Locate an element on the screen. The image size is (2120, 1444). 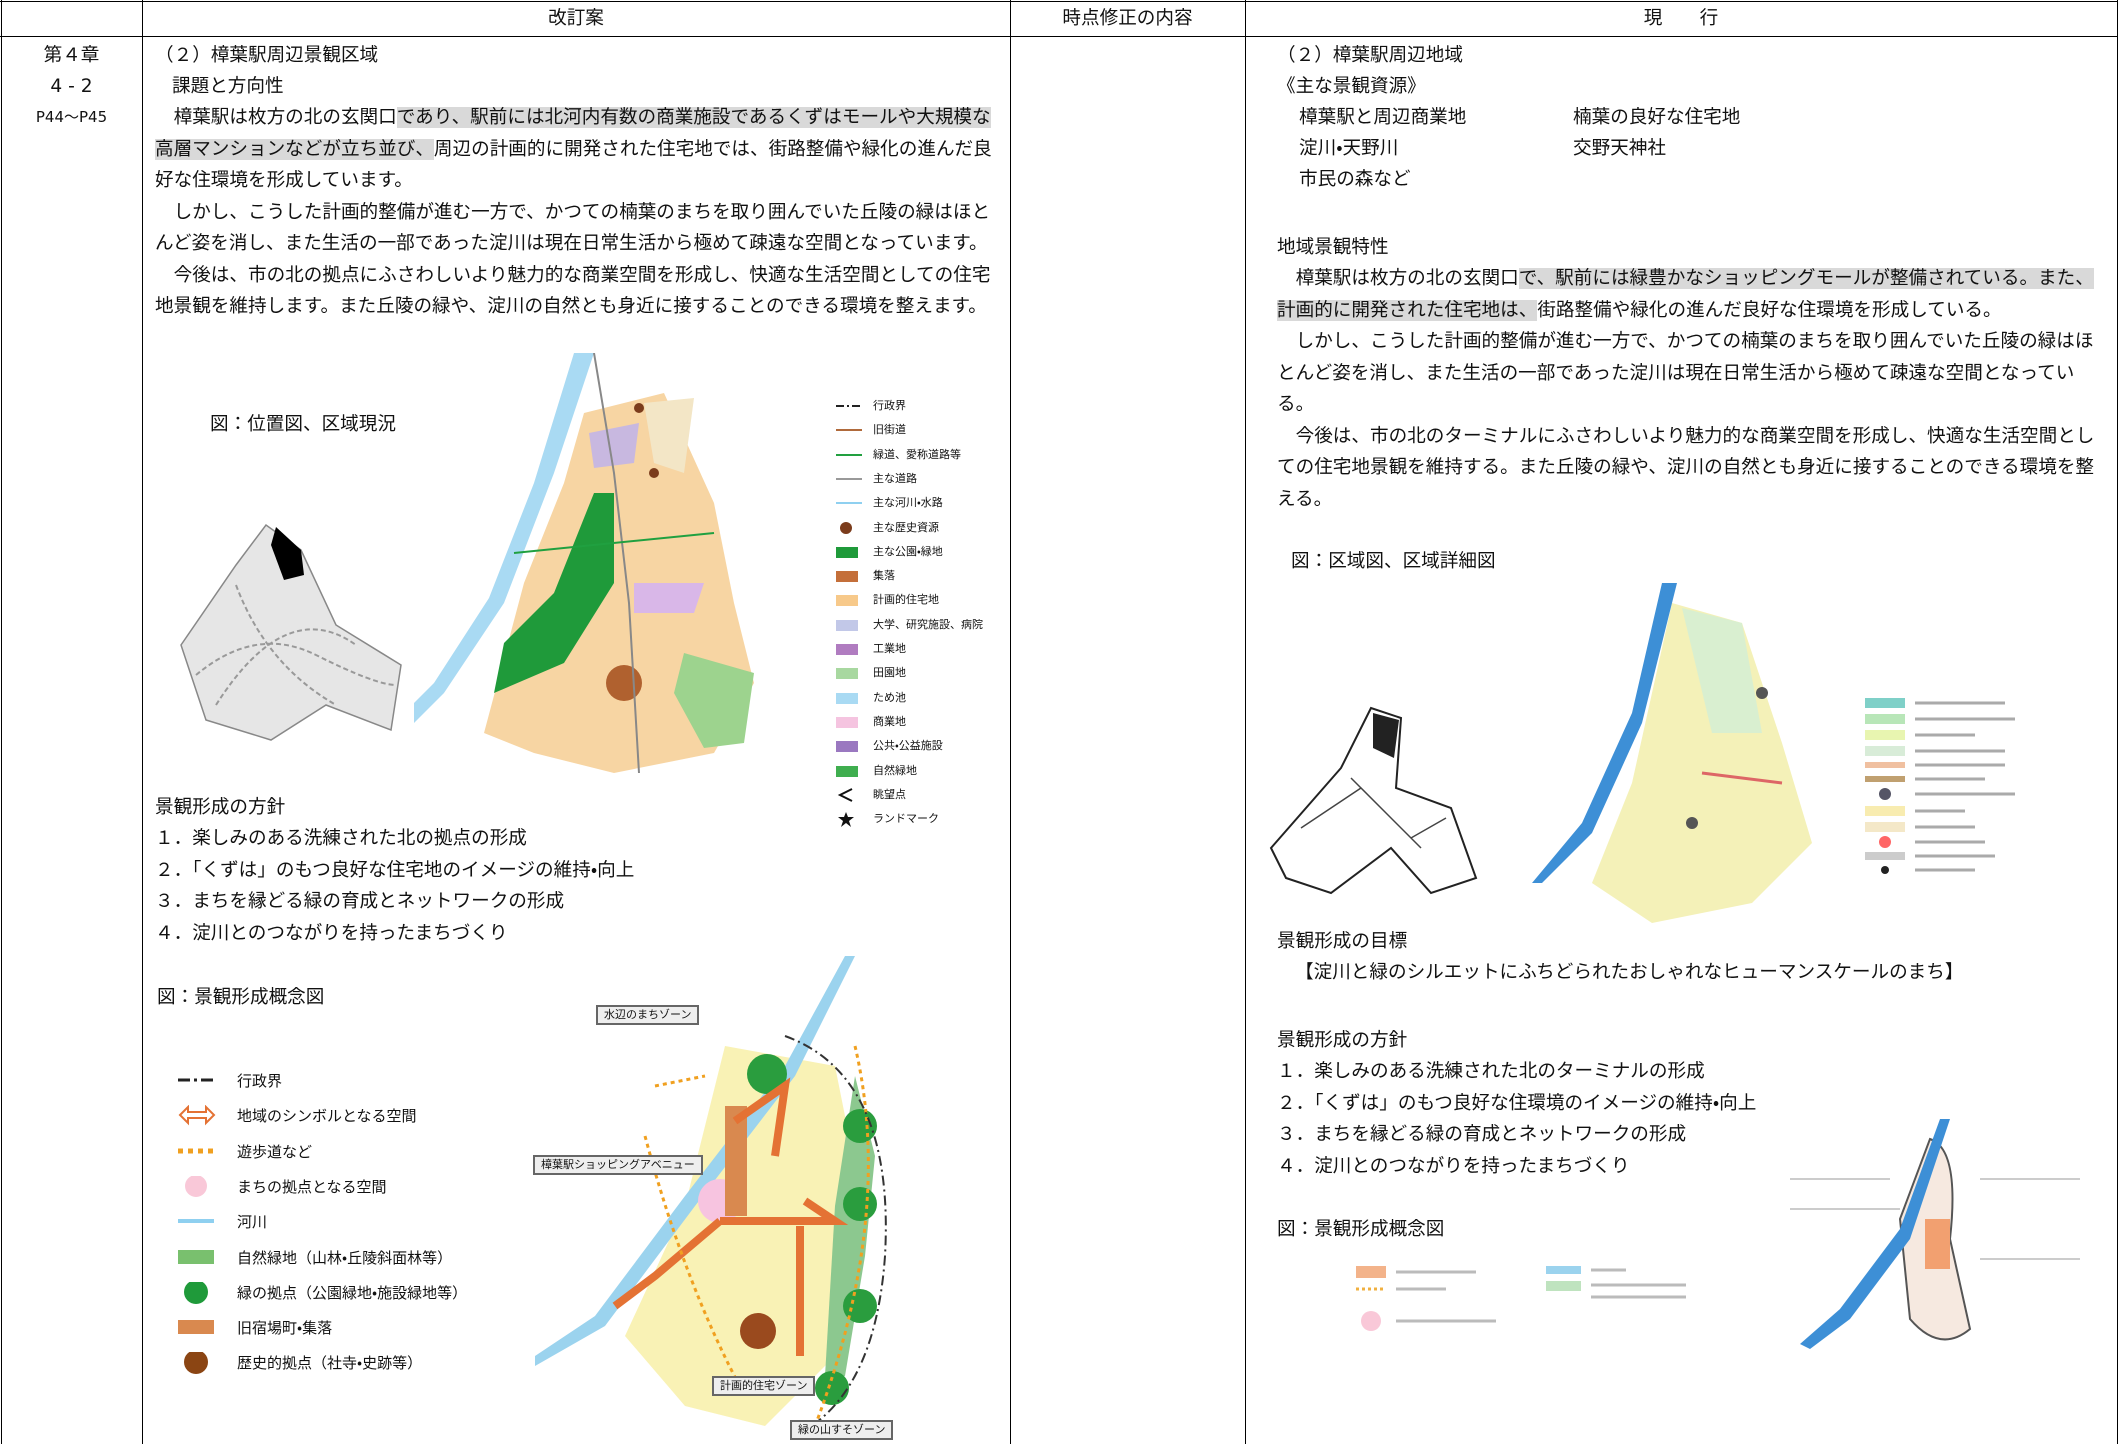
resource-item: 交野天神社 is located at coordinates (1619, 148).